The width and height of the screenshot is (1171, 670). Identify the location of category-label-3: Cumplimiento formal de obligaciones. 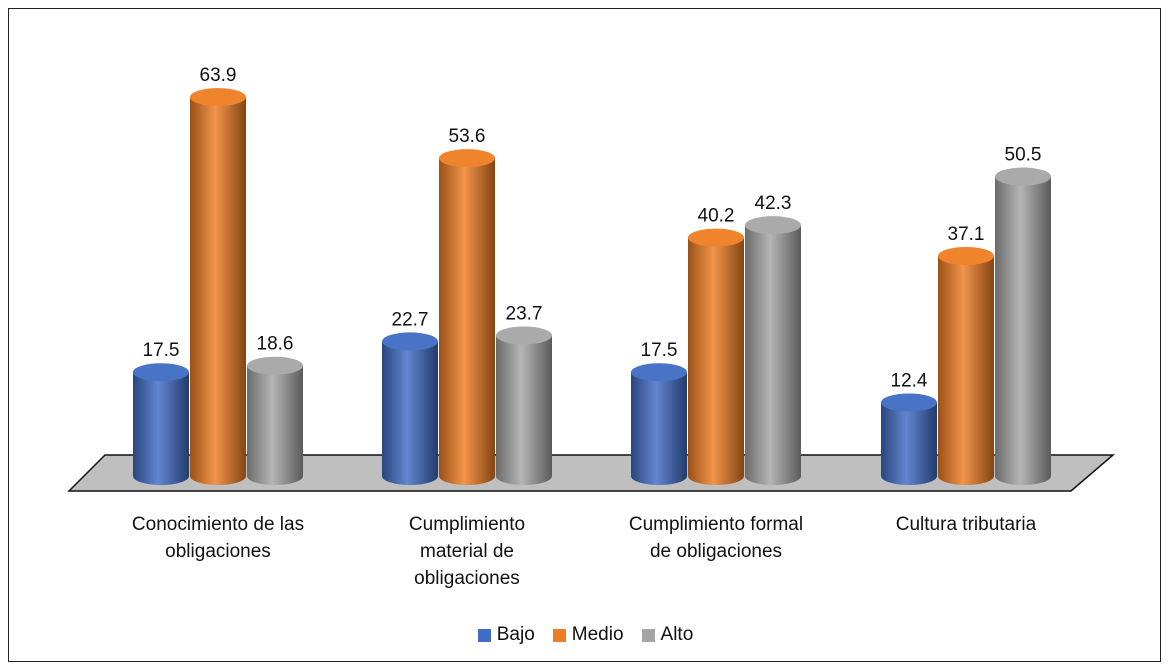
(716, 538).